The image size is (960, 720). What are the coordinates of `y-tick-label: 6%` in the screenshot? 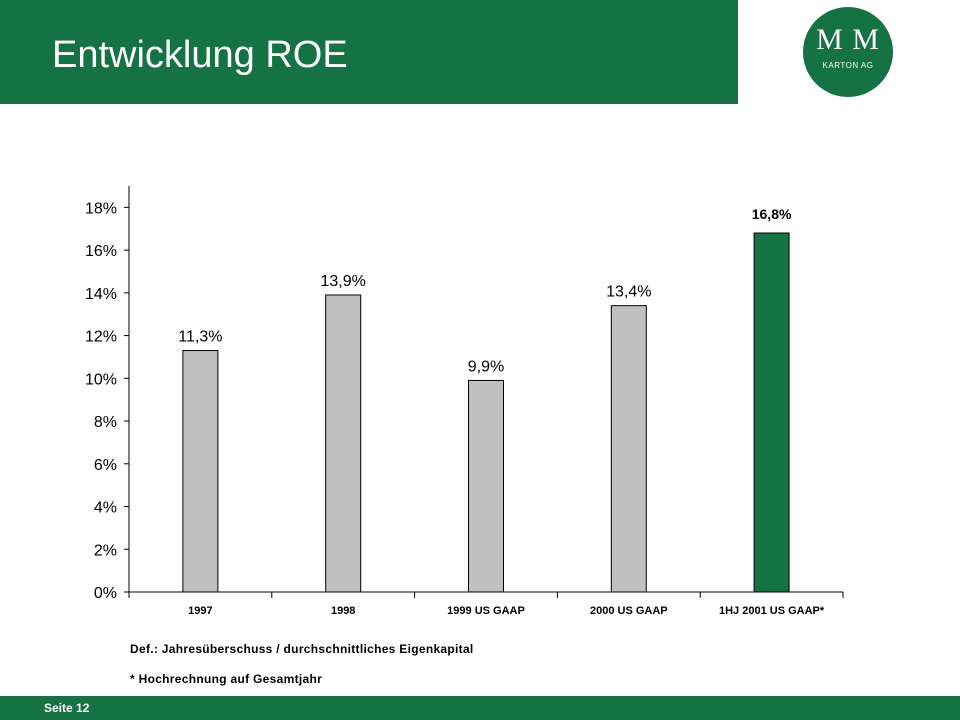 It's located at (105, 465).